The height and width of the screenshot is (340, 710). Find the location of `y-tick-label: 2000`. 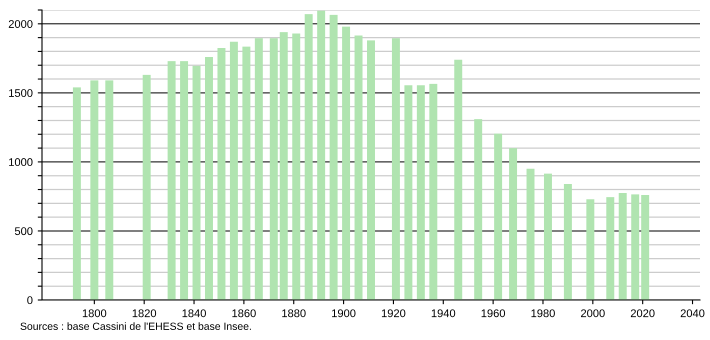

y-tick-label: 2000 is located at coordinates (20, 24).